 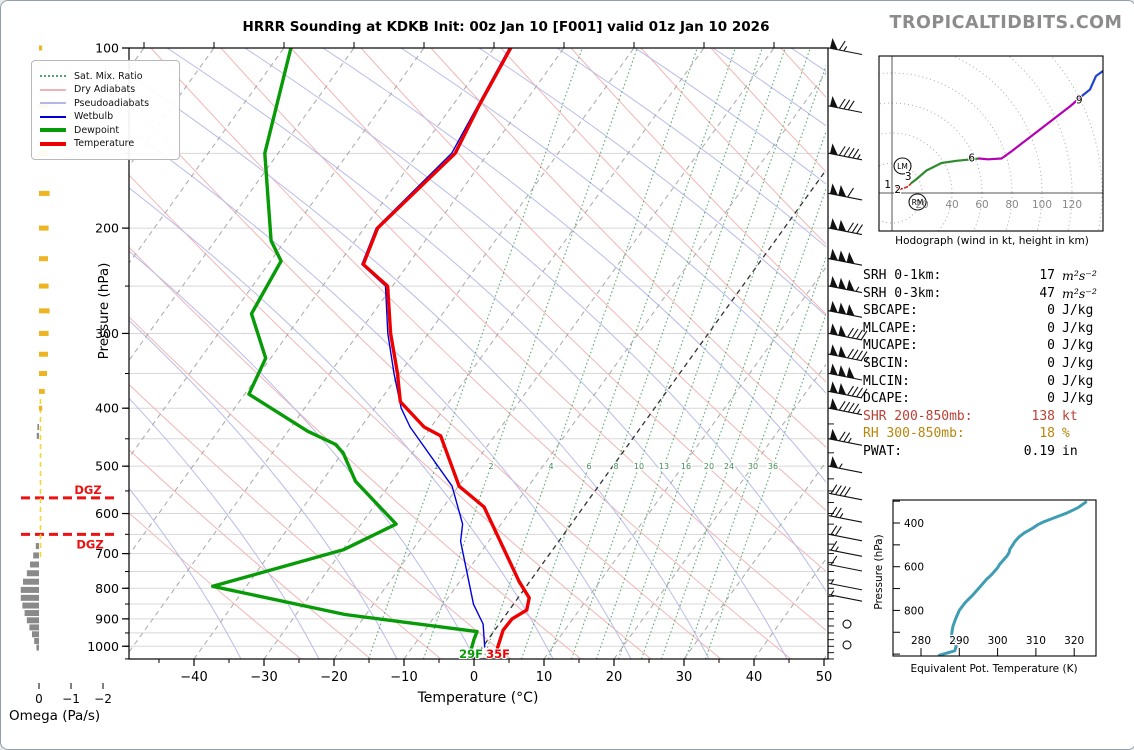 I want to click on surface-temperature-label: 35F, so click(x=498, y=654).